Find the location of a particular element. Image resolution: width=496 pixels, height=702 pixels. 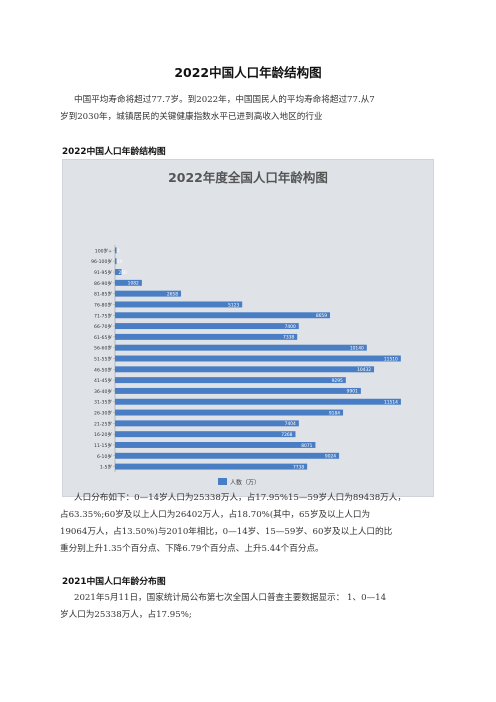

bar-data-label: 7338 is located at coordinates (288, 338).